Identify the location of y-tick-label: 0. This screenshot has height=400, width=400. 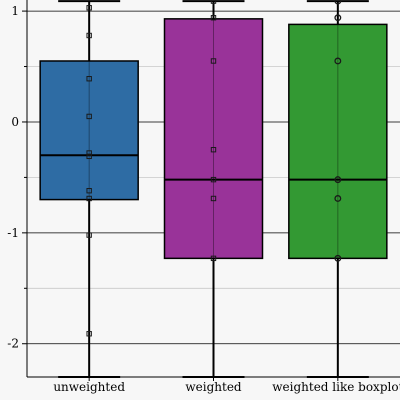
(15, 122).